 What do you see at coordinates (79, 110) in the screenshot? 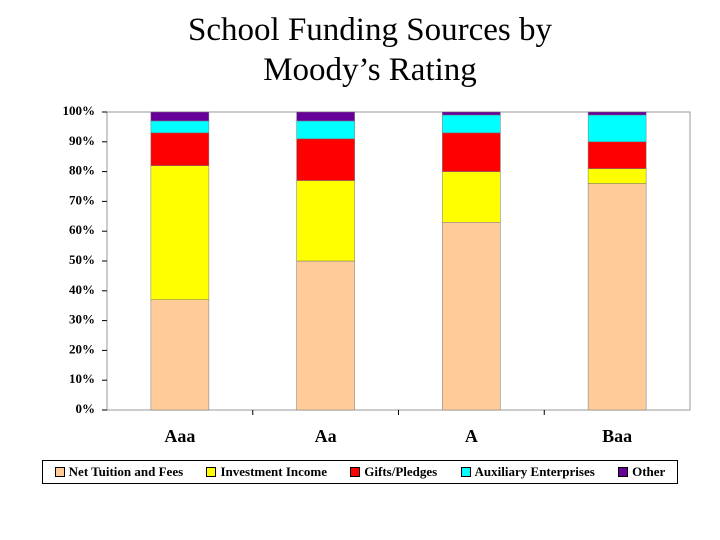
I see `y-tick-label: 100%` at bounding box center [79, 110].